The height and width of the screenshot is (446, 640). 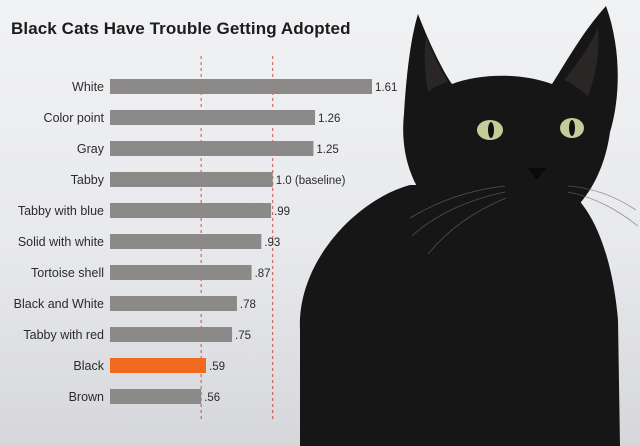 What do you see at coordinates (243, 336) in the screenshot?
I see `value-label: .75` at bounding box center [243, 336].